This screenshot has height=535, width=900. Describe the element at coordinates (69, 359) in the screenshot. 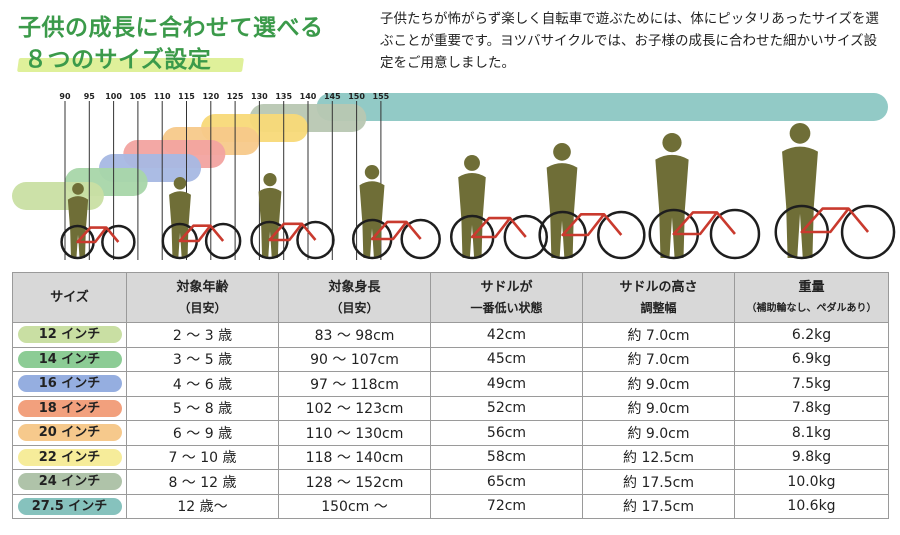

I see `size-cell: 14 インチ` at that location.